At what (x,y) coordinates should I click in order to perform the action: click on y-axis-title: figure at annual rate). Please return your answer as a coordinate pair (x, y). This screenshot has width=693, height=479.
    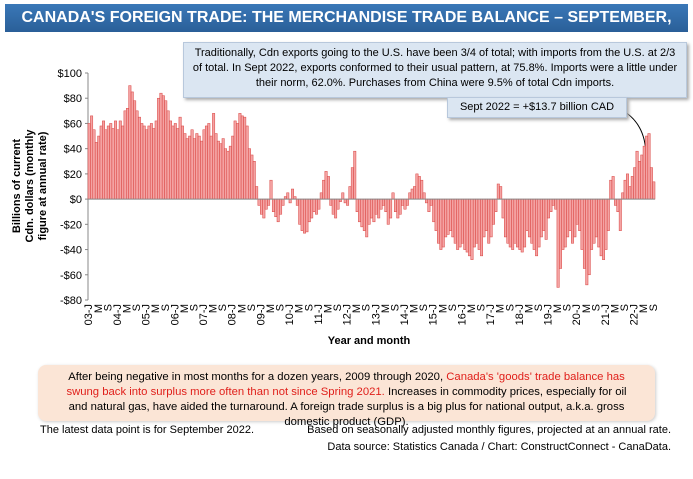
    Looking at the image, I should click on (43, 185).